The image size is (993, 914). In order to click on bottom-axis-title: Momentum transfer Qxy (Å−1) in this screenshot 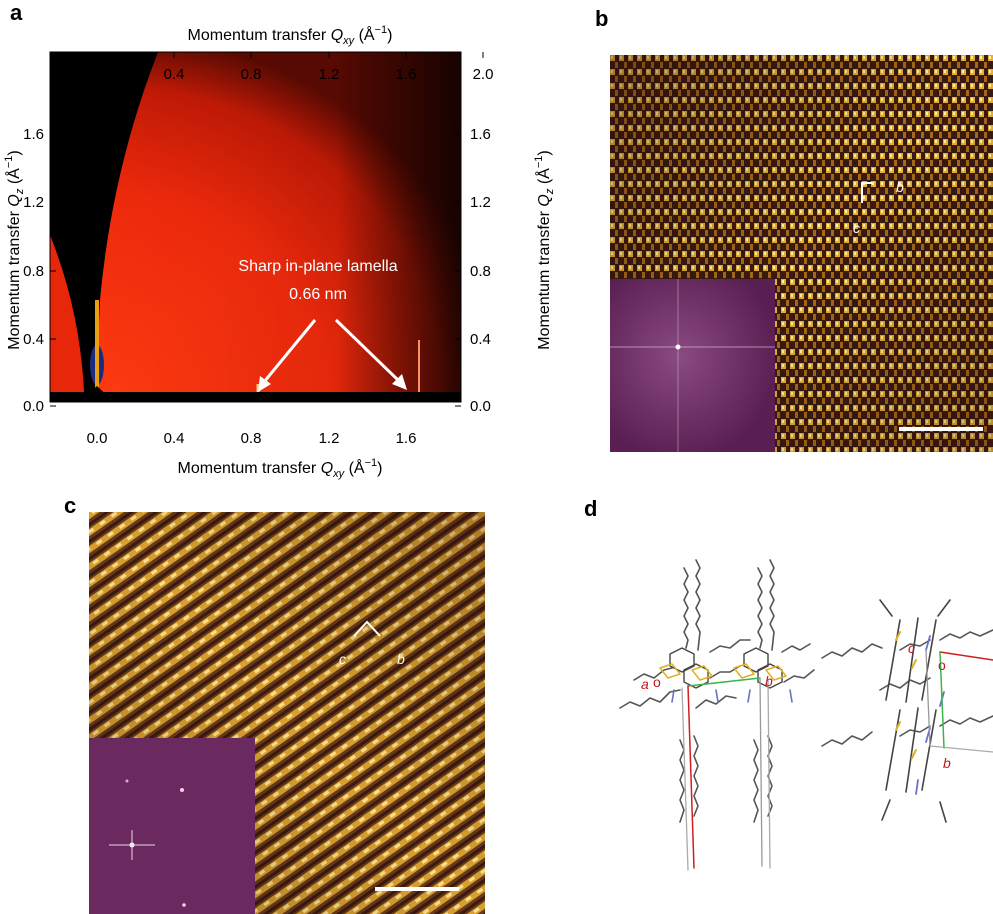, I will do `click(280, 468)`.